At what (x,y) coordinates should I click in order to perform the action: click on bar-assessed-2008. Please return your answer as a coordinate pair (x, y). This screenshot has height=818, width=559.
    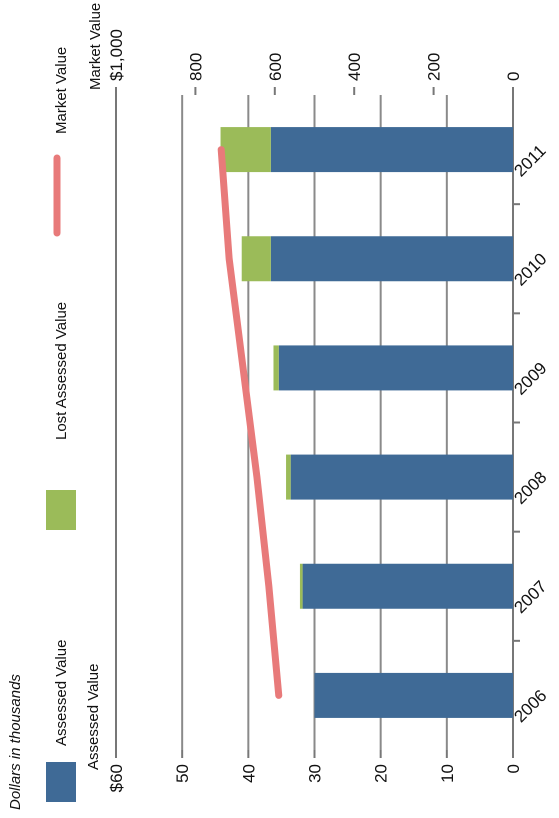
    Looking at the image, I should click on (401, 477).